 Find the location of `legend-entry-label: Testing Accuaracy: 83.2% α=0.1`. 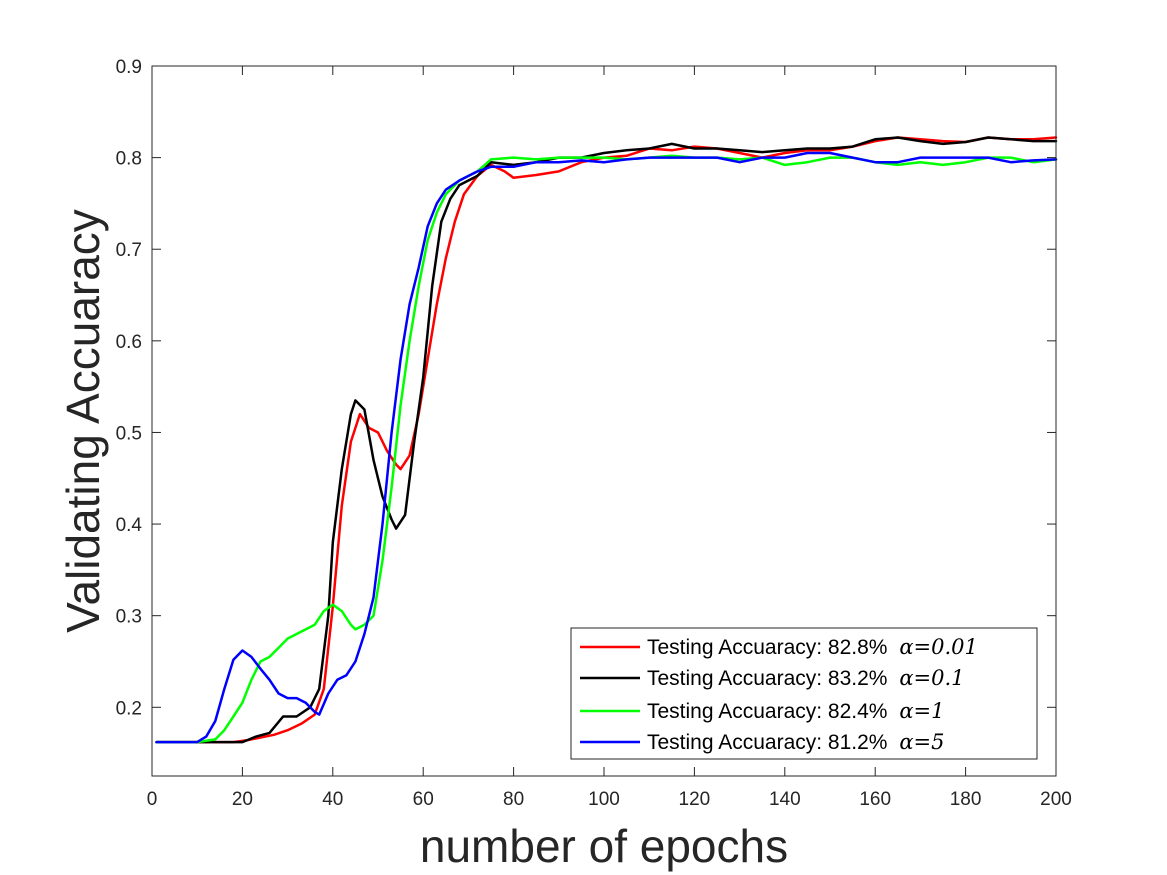

legend-entry-label: Testing Accuaracy: 83.2% α=0.1 is located at coordinates (806, 678).